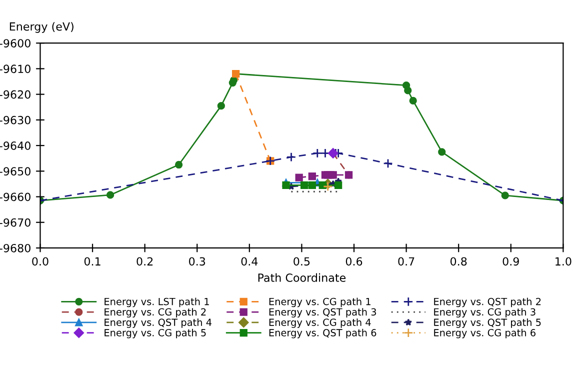 The image size is (583, 378). I want to click on x-tick-label: 0.7, so click(406, 261).